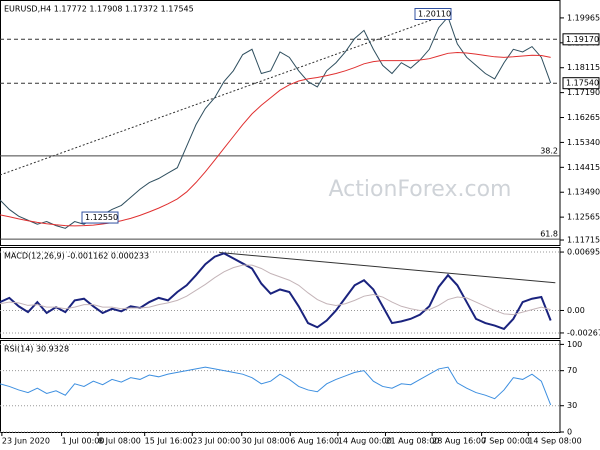  What do you see at coordinates (583, 332) in the screenshot?
I see `y-tick-label: -0.002676` at bounding box center [583, 332].